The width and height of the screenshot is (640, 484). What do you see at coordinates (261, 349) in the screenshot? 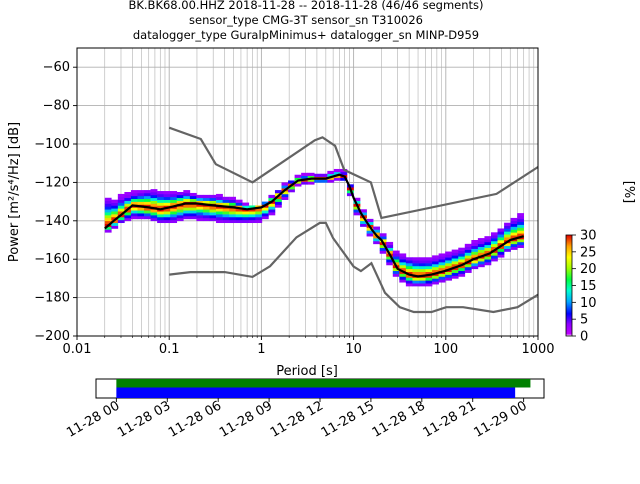
I see `x-tick-label: 1` at bounding box center [261, 349].